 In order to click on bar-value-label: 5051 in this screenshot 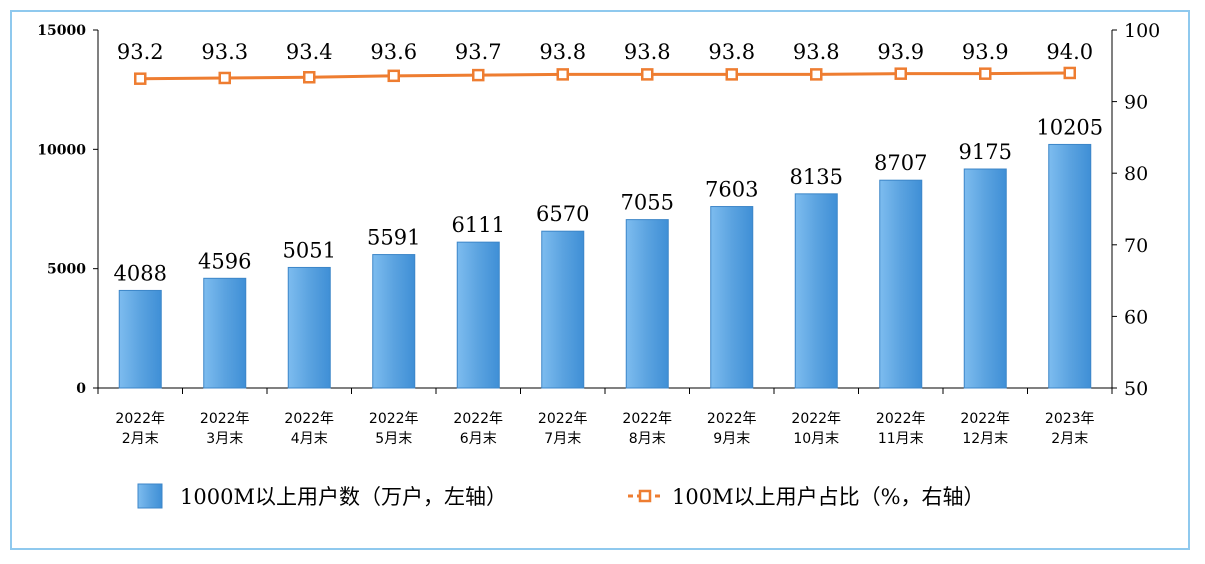, I will do `click(309, 250)`.